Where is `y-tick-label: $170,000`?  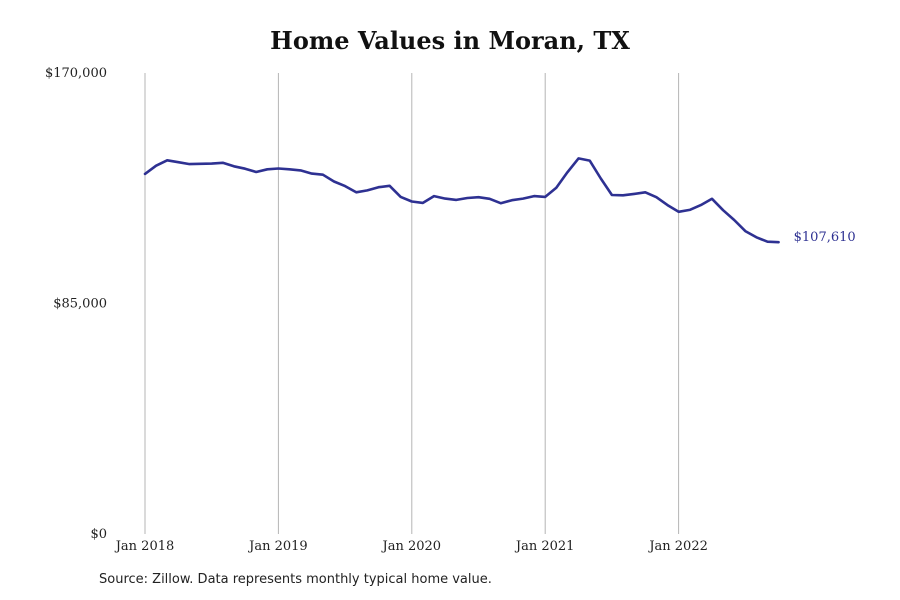
y-tick-label: $170,000 is located at coordinates (76, 73).